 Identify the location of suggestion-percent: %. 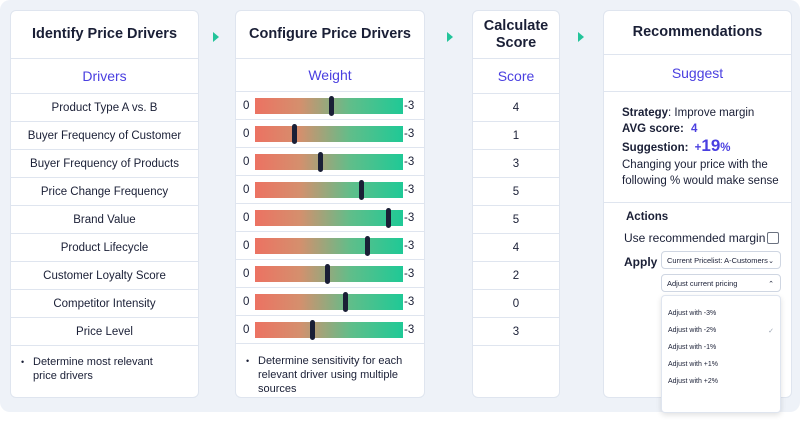
(725, 148).